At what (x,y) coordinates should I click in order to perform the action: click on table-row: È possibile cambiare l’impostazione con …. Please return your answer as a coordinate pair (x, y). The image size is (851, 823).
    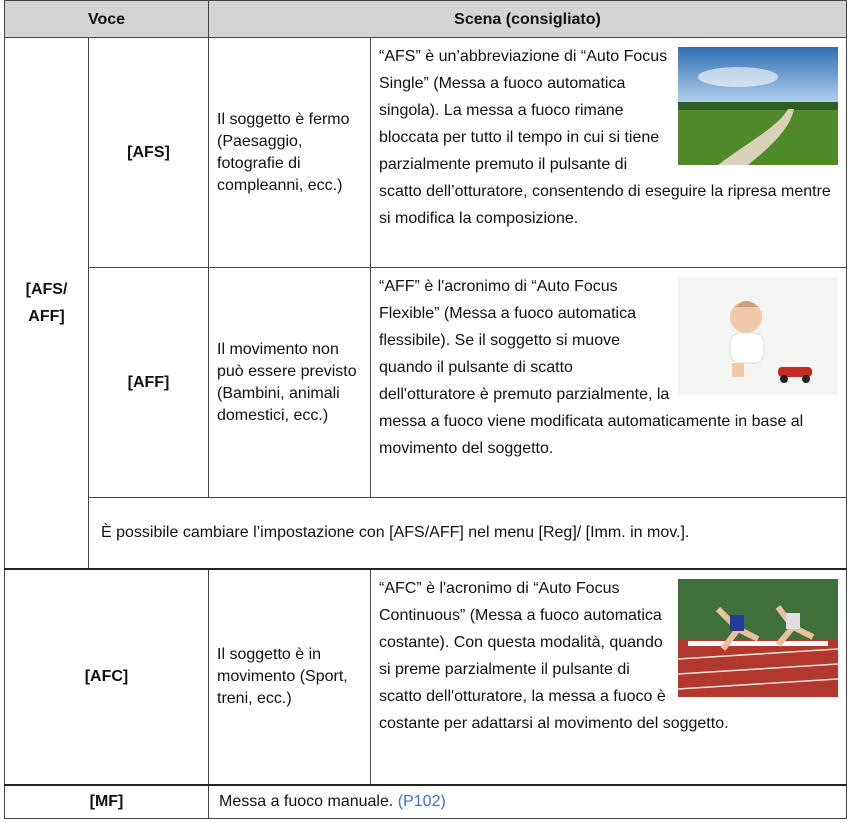
    Looking at the image, I should click on (426, 533).